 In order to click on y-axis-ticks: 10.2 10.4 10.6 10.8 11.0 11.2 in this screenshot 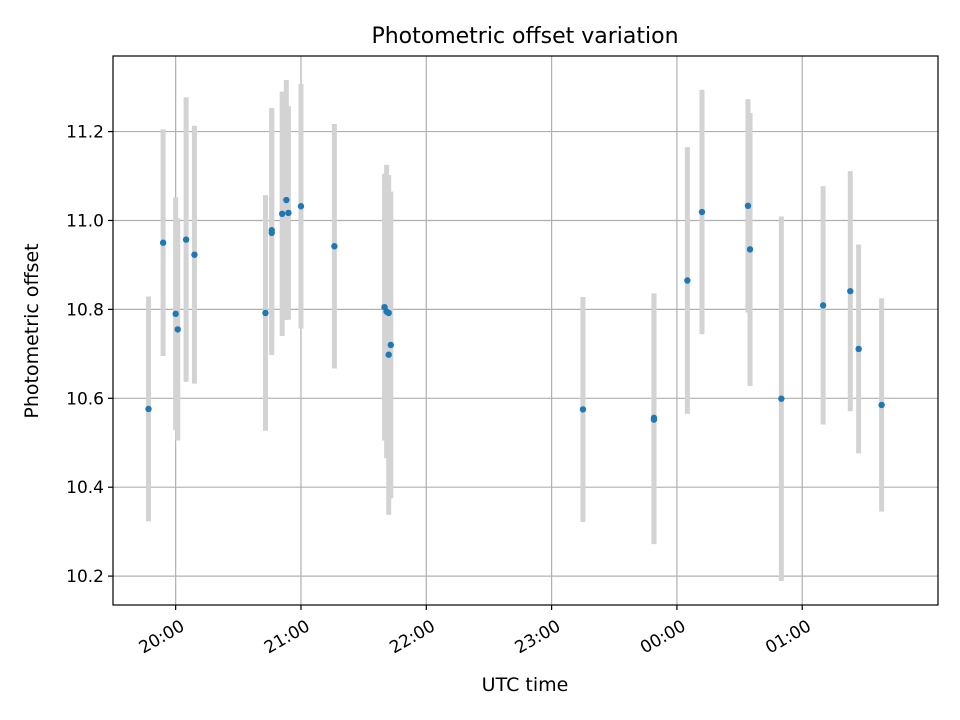, I will do `click(89, 355)`.